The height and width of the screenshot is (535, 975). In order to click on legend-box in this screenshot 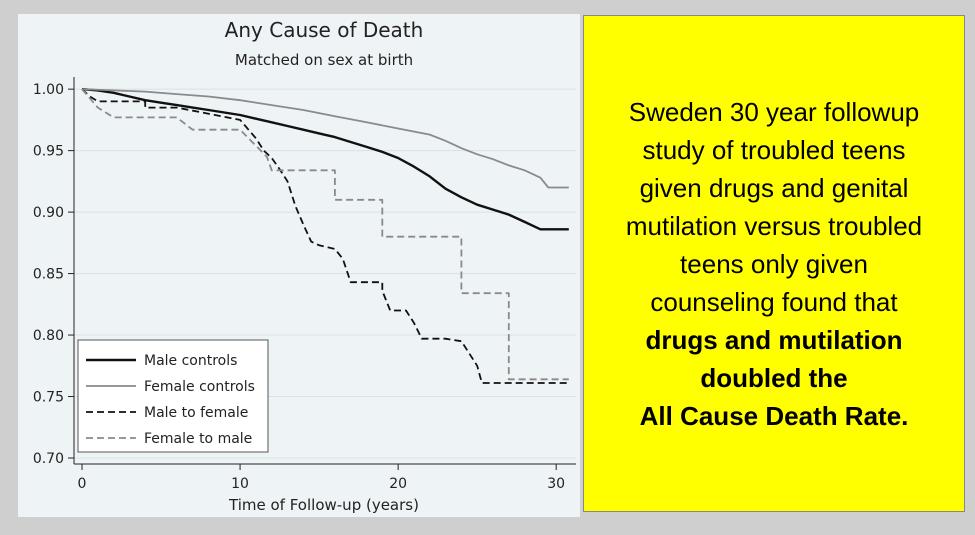, I will do `click(173, 396)`.